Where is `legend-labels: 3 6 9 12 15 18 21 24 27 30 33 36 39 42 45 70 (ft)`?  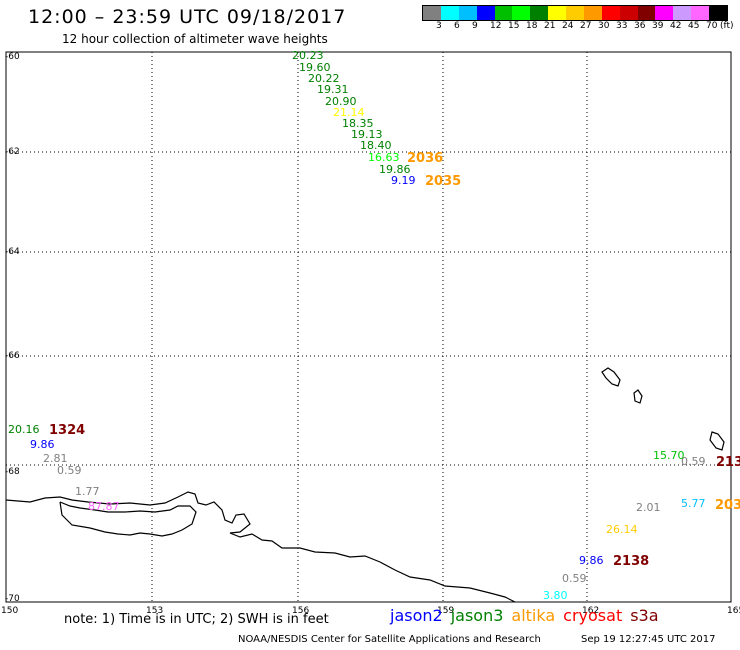
legend-labels: 3 6 9 12 15 18 21 24 27 30 33 36 39 42 45 70 (ft) is located at coordinates (581, 28).